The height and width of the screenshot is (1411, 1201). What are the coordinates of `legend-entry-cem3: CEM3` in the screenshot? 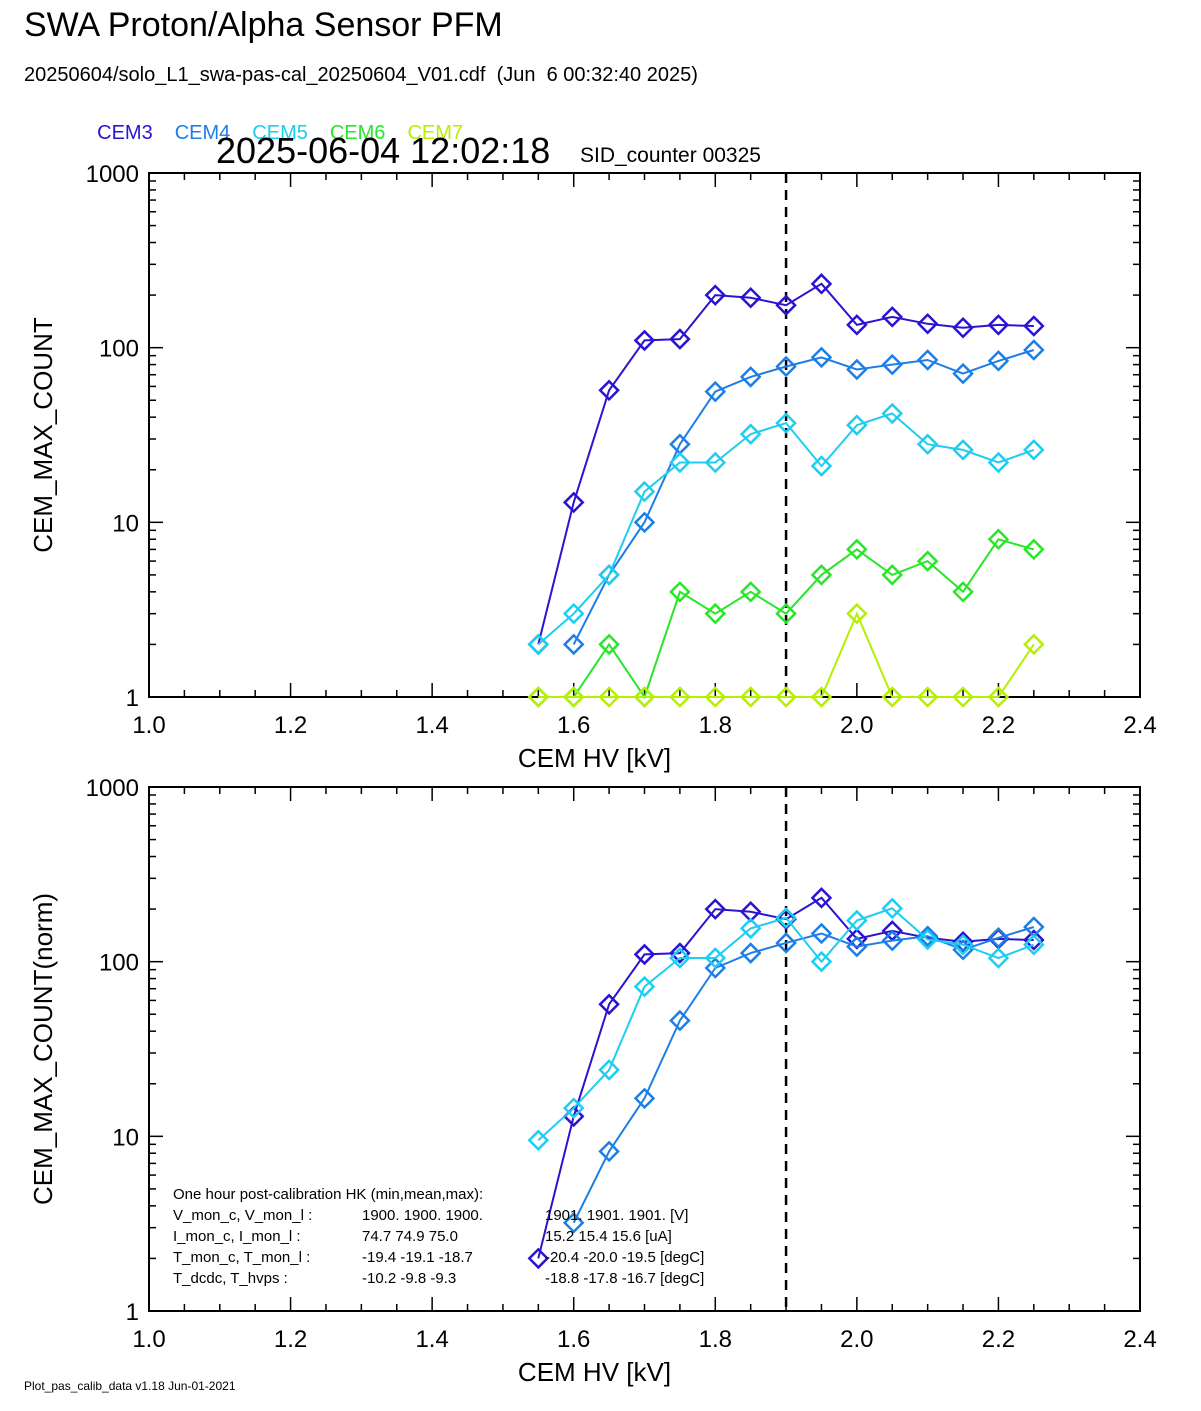 It's located at (125, 133).